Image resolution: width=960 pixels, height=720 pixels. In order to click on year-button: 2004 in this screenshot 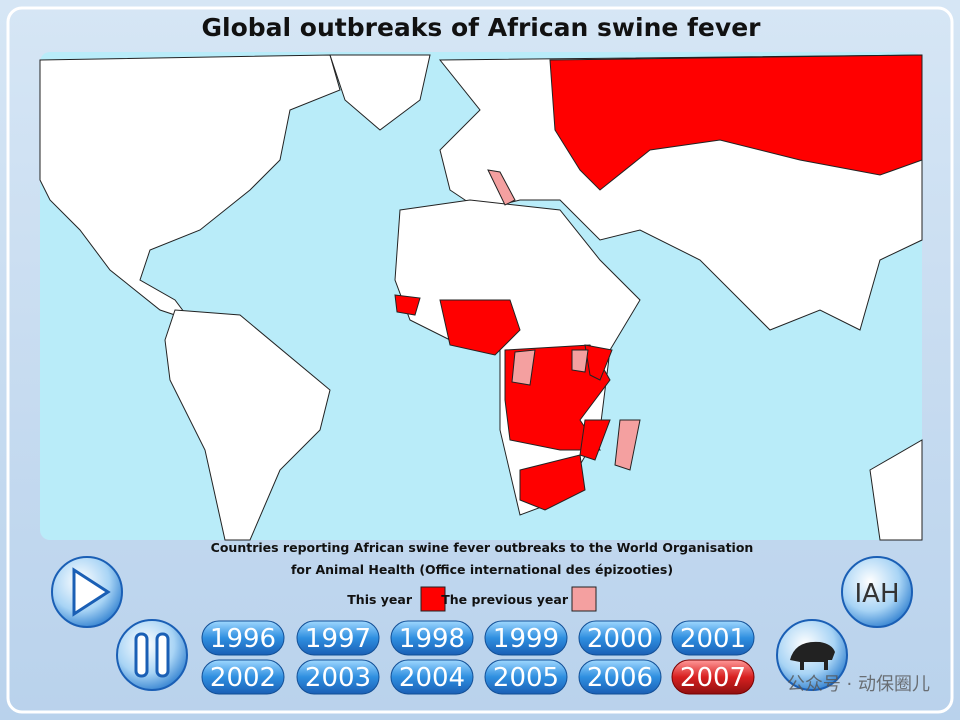, I will do `click(432, 677)`.